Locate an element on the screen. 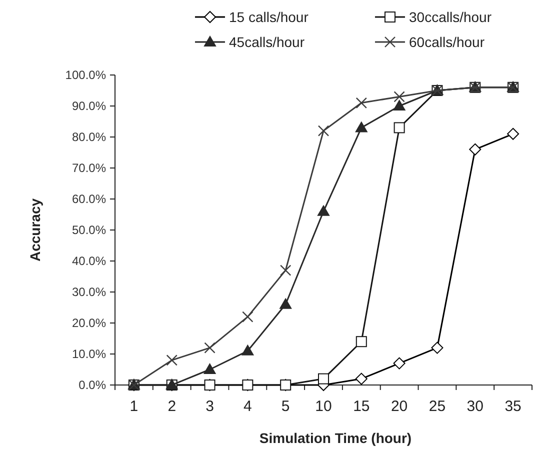  legend-label: 60calls/hour is located at coordinates (447, 42).